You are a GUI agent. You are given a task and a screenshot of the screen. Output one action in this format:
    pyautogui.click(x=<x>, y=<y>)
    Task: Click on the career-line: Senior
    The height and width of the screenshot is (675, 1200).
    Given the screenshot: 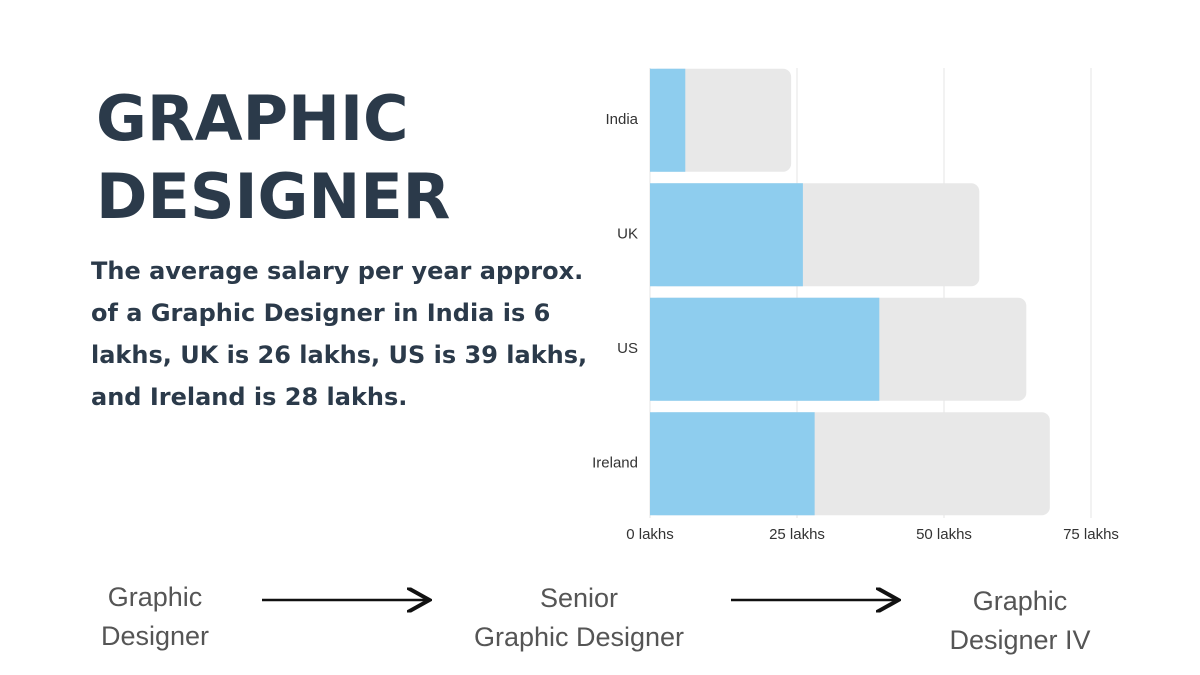 What is the action you would take?
    pyautogui.click(x=579, y=598)
    